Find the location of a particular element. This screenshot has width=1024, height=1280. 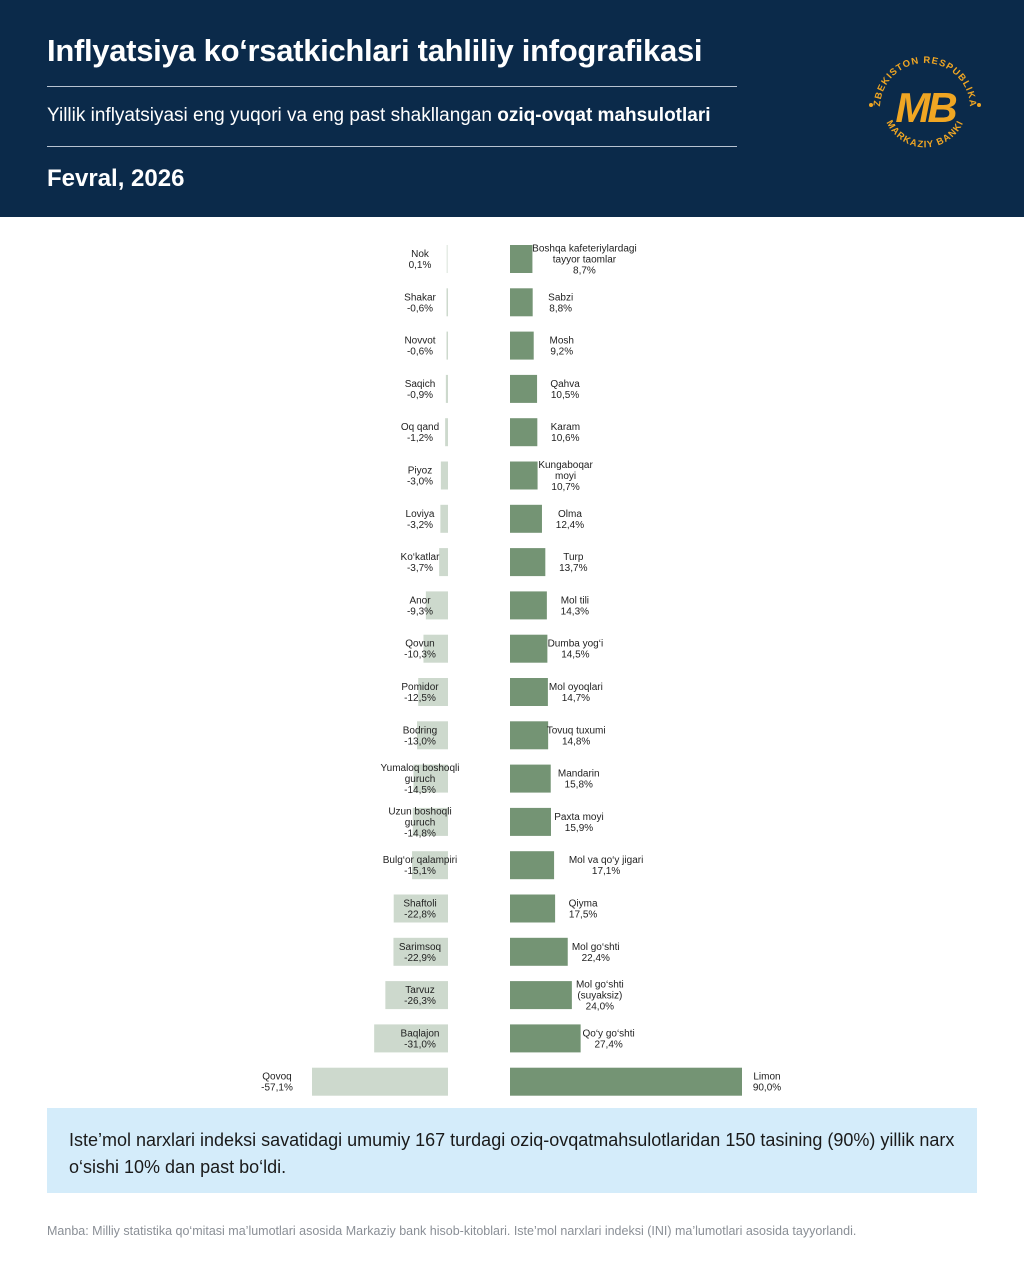

positive-19-label: Qo‘y go‘shti 27,4% is located at coordinates (609, 1039).